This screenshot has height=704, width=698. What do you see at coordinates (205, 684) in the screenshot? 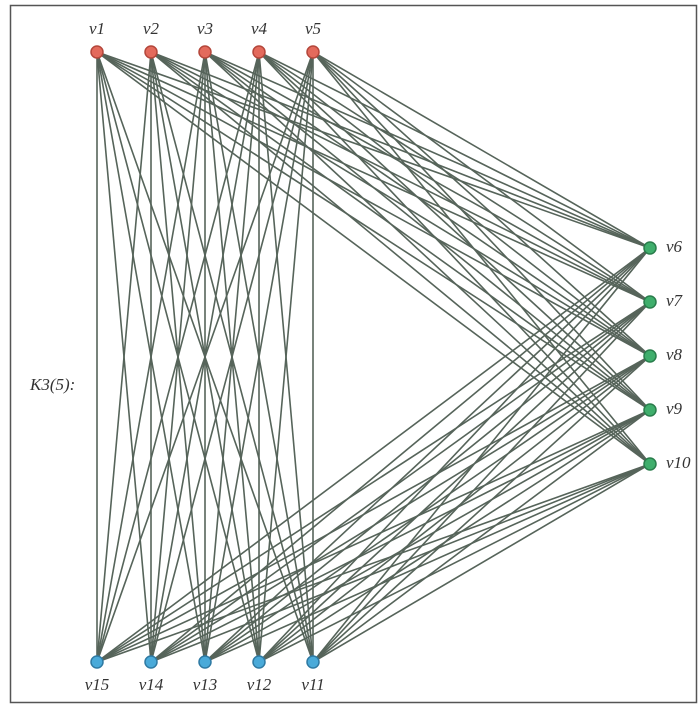
I see `vertex-label: v13` at bounding box center [205, 684].